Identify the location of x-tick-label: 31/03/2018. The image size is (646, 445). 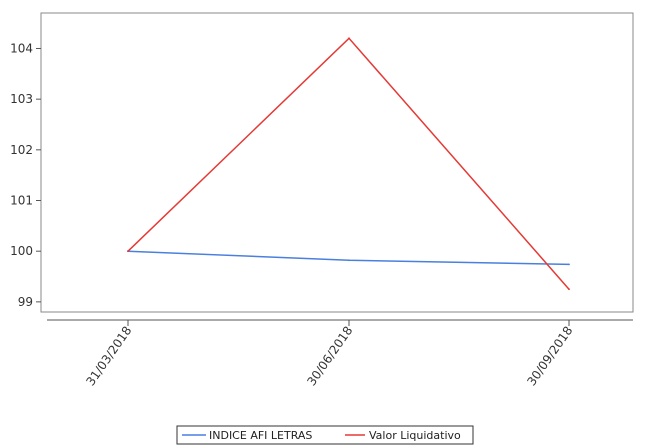
(108, 356).